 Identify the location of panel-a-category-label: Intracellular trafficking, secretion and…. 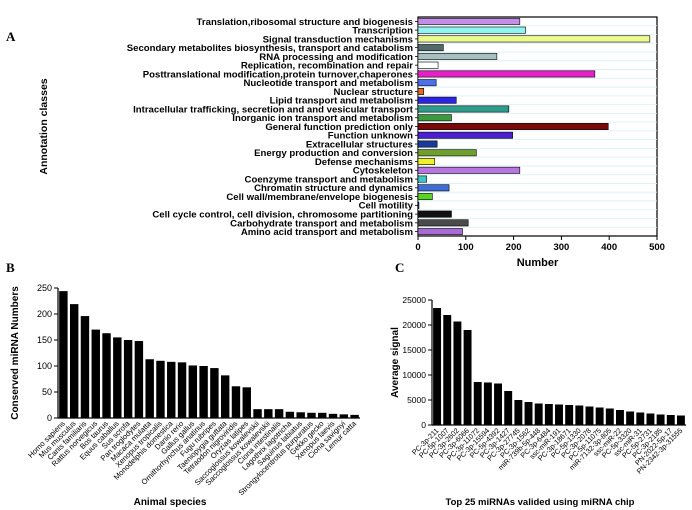
(273, 109).